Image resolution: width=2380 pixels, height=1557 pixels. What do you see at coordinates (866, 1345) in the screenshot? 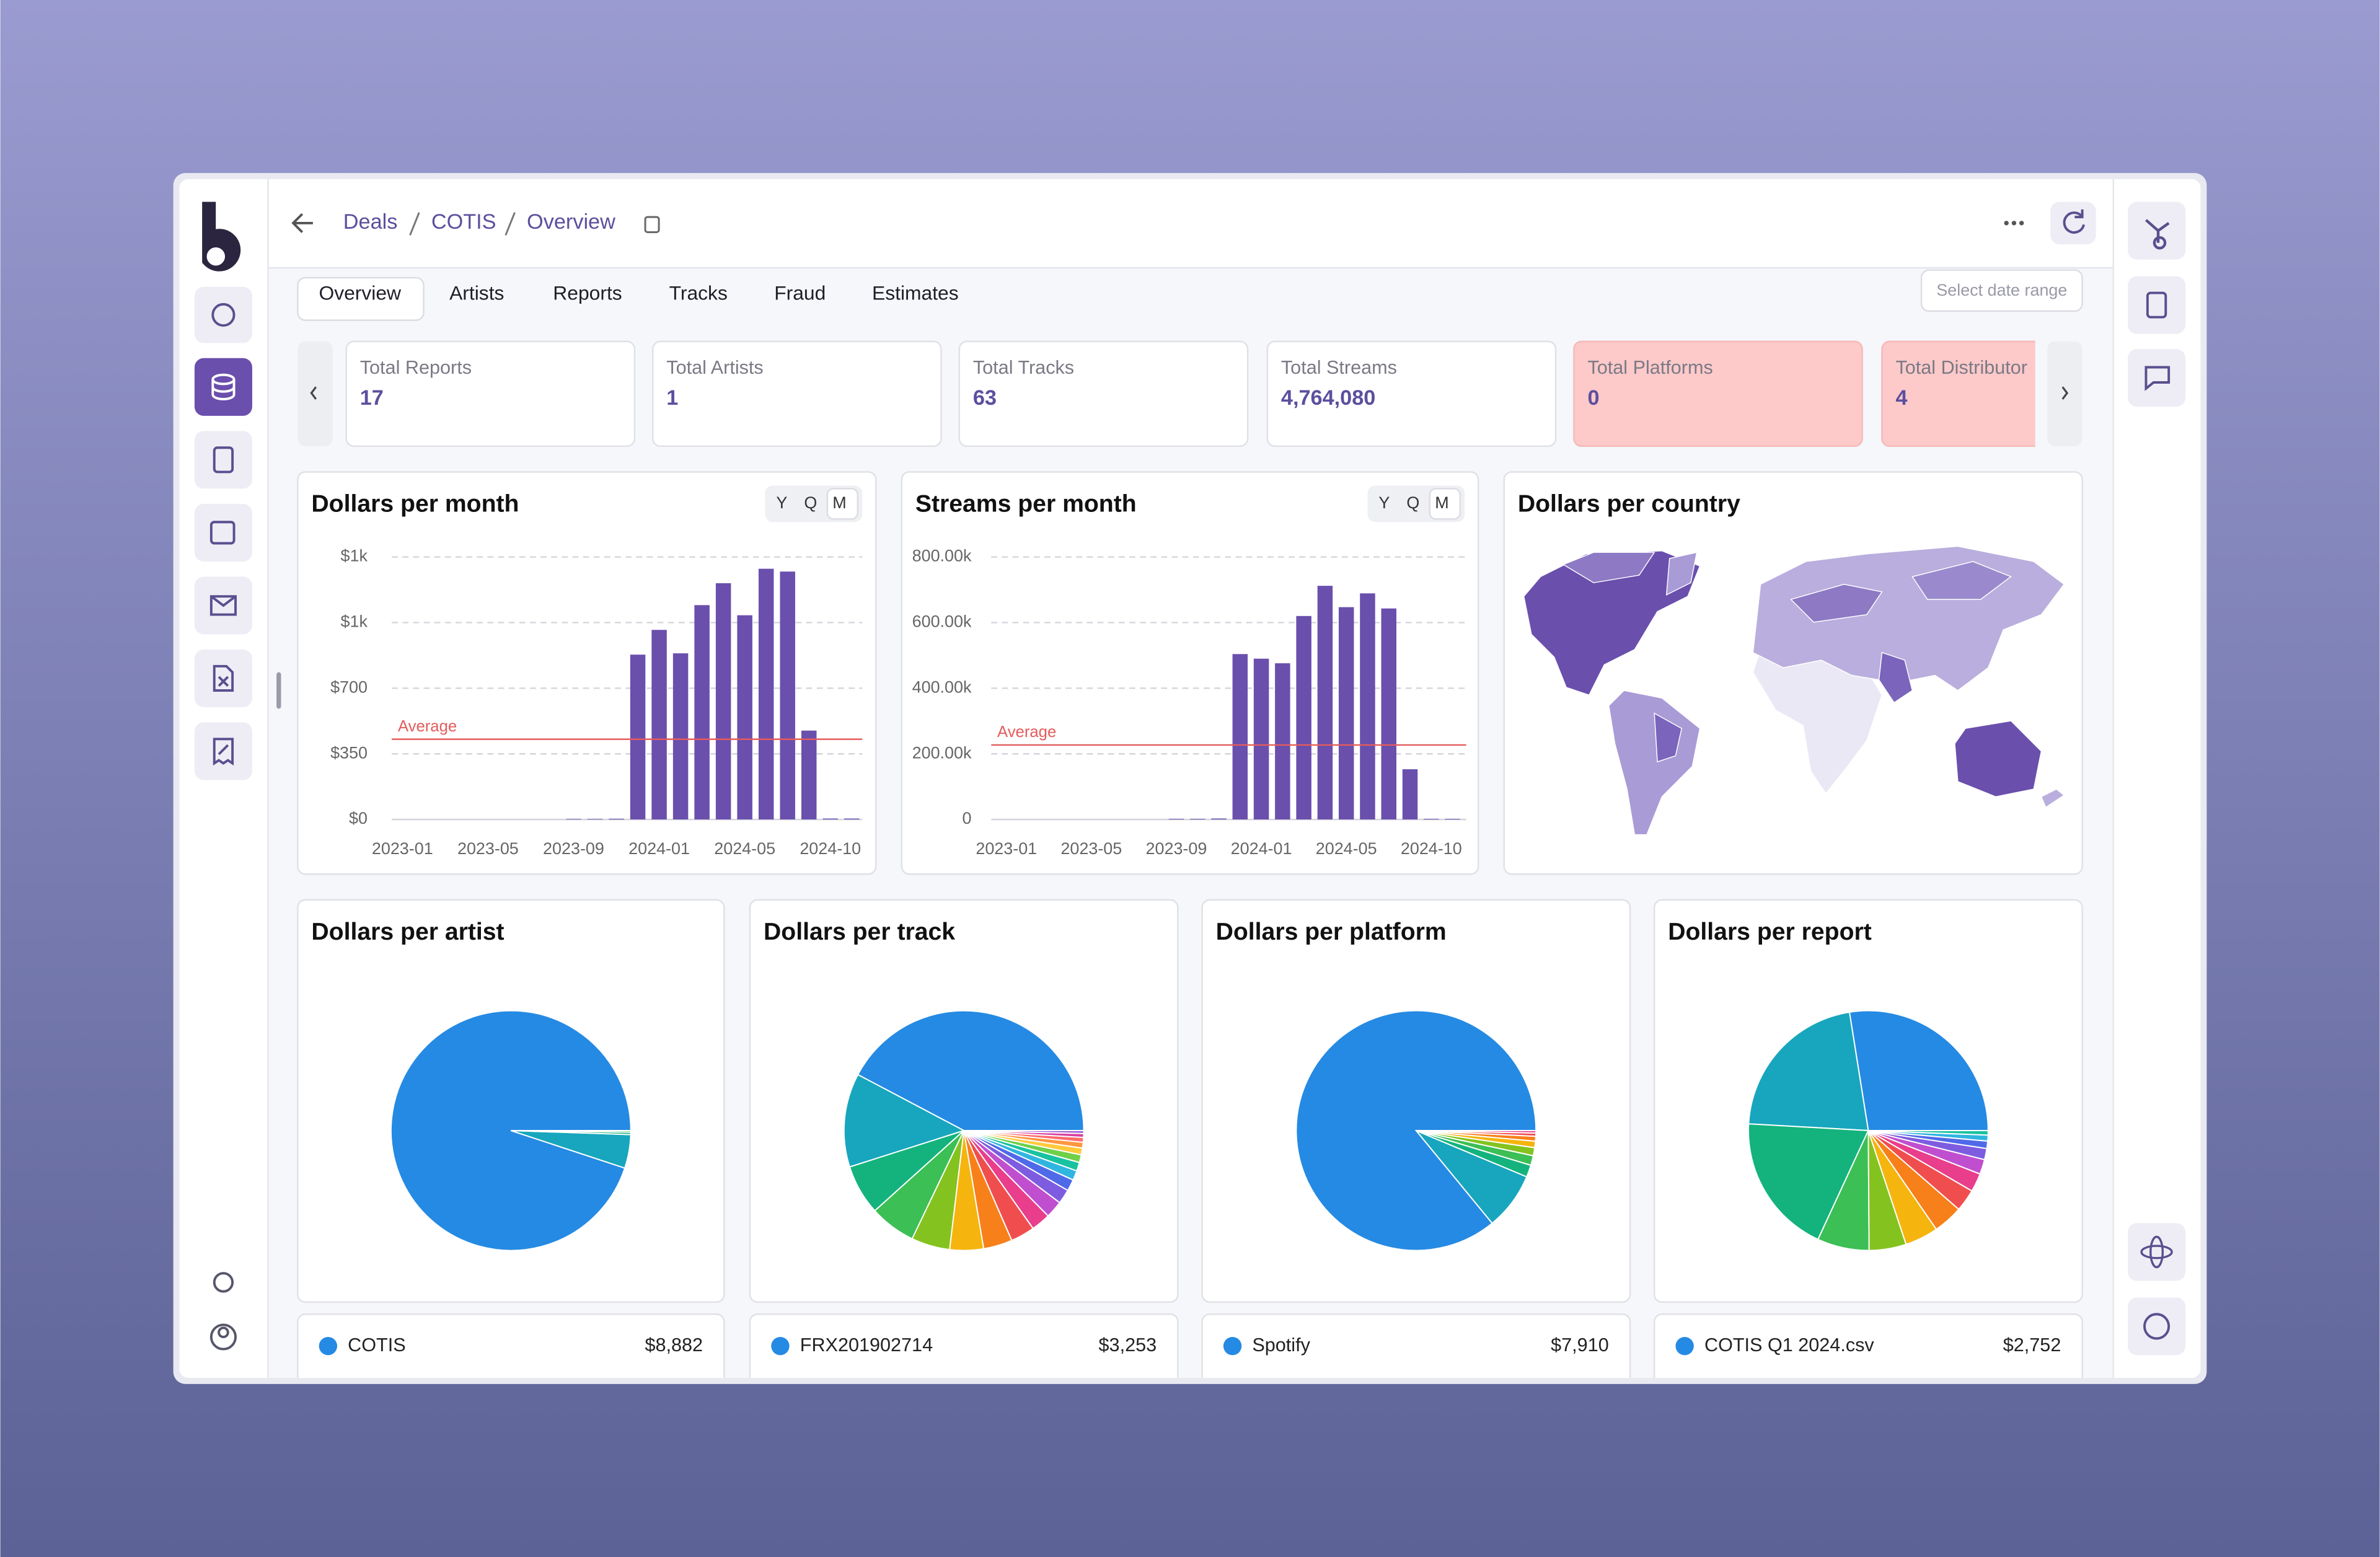
I see `legend-label: FRX201902714` at bounding box center [866, 1345].